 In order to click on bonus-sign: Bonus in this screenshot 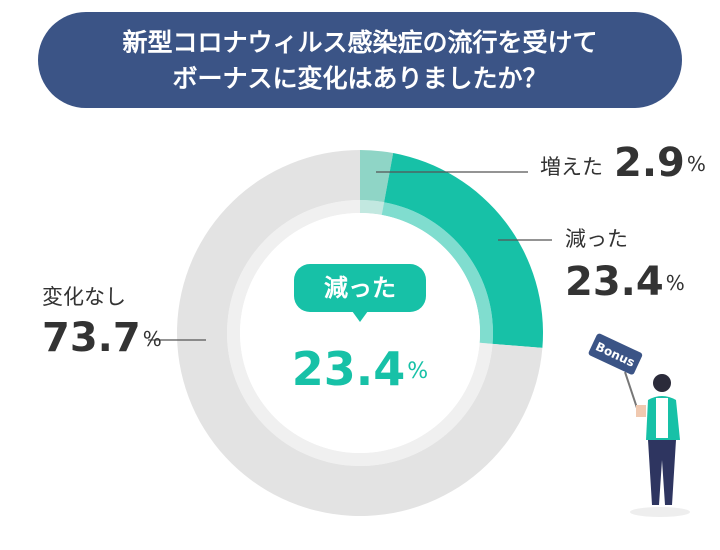, I will do `click(615, 354)`.